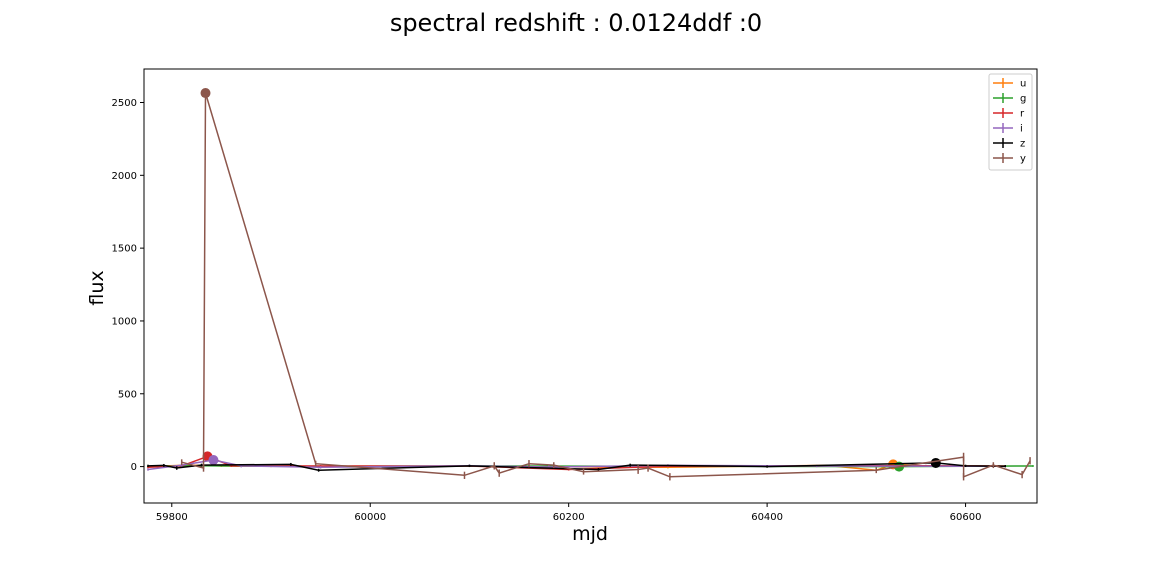 The width and height of the screenshot is (1152, 576). What do you see at coordinates (124, 103) in the screenshot?
I see `y-tick-label: 2500` at bounding box center [124, 103].